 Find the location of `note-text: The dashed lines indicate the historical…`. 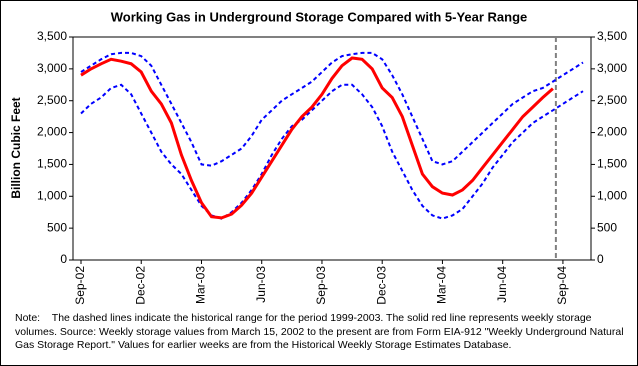

note-text: The dashed lines indicate the historical… is located at coordinates (319, 331).